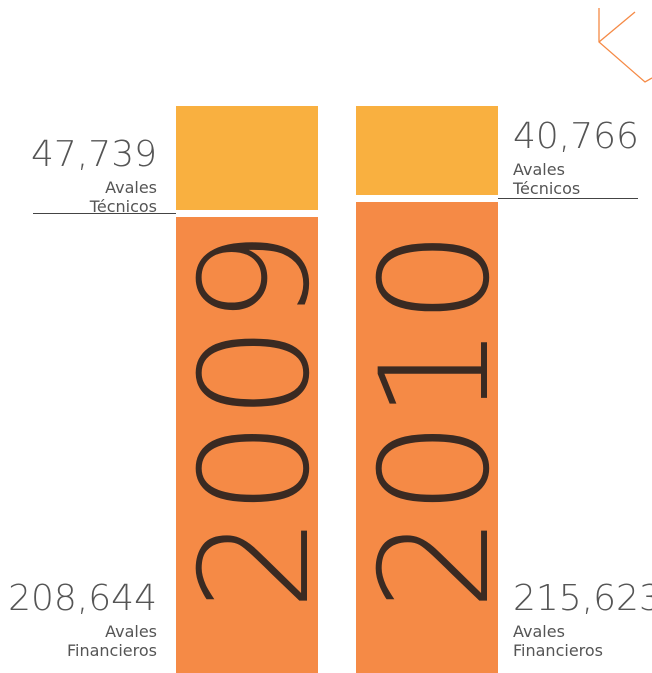  What do you see at coordinates (582, 598) in the screenshot?
I see `value-label: 215,623` at bounding box center [582, 598].